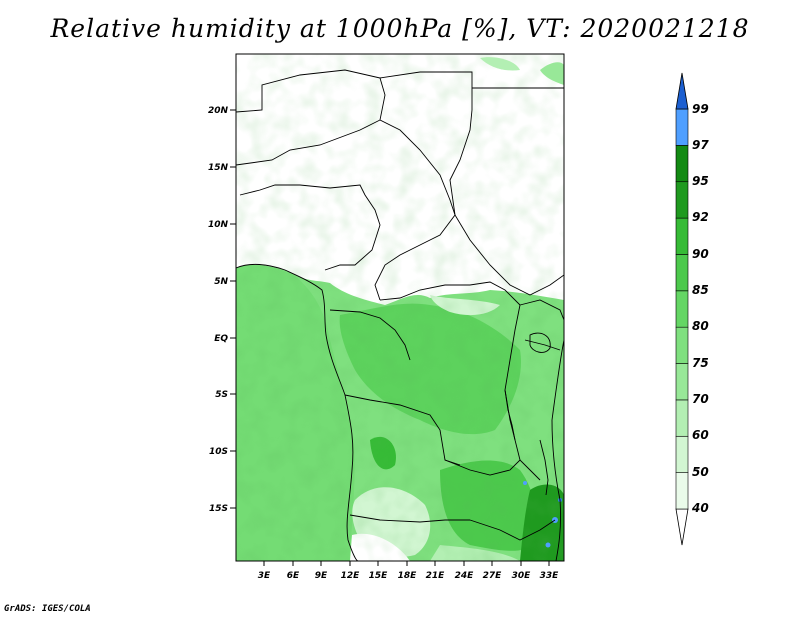 This screenshot has width=800, height=618. What do you see at coordinates (544, 467) in the screenshot?
I see `lake-malawi` at bounding box center [544, 467].